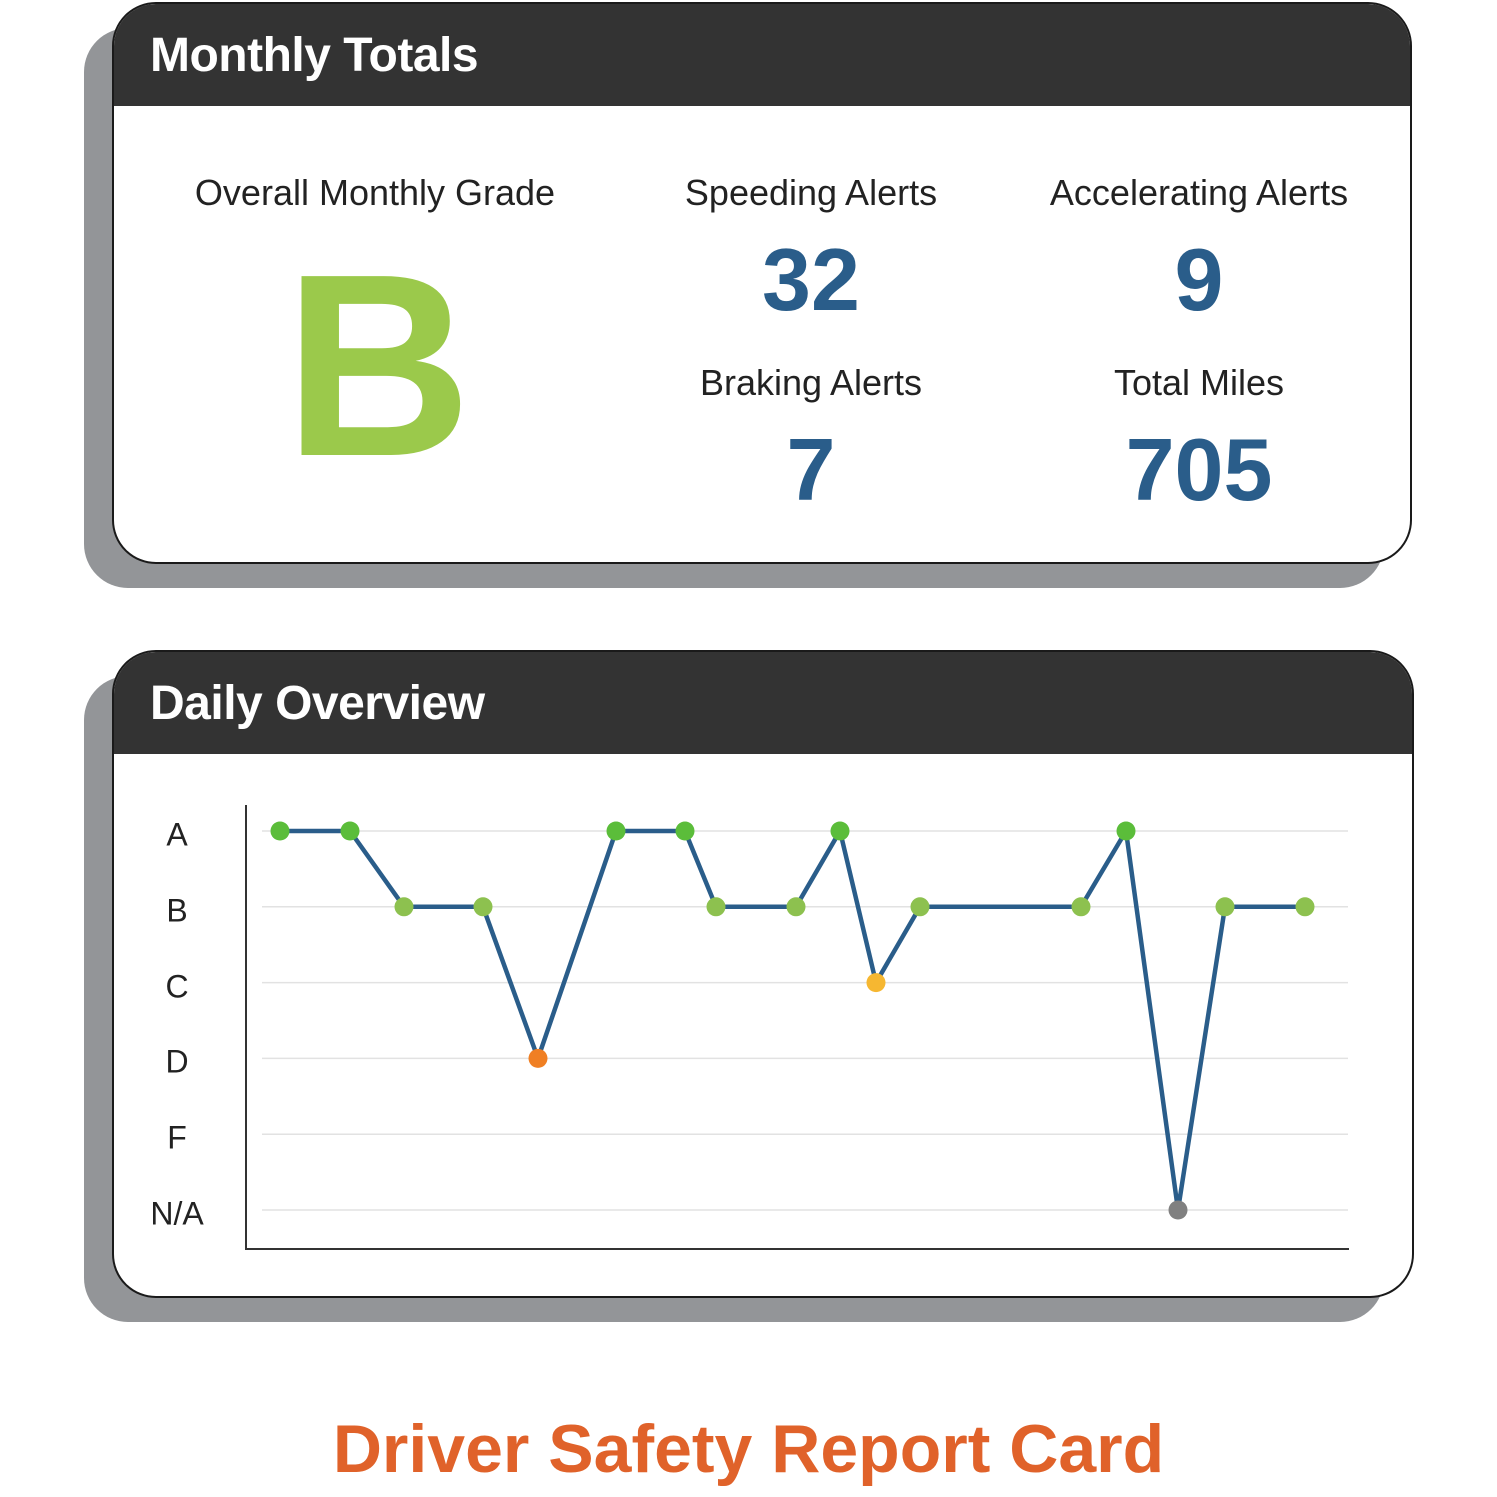 The height and width of the screenshot is (1497, 1497). Describe the element at coordinates (378, 366) in the screenshot. I see `grade-value: B` at that location.